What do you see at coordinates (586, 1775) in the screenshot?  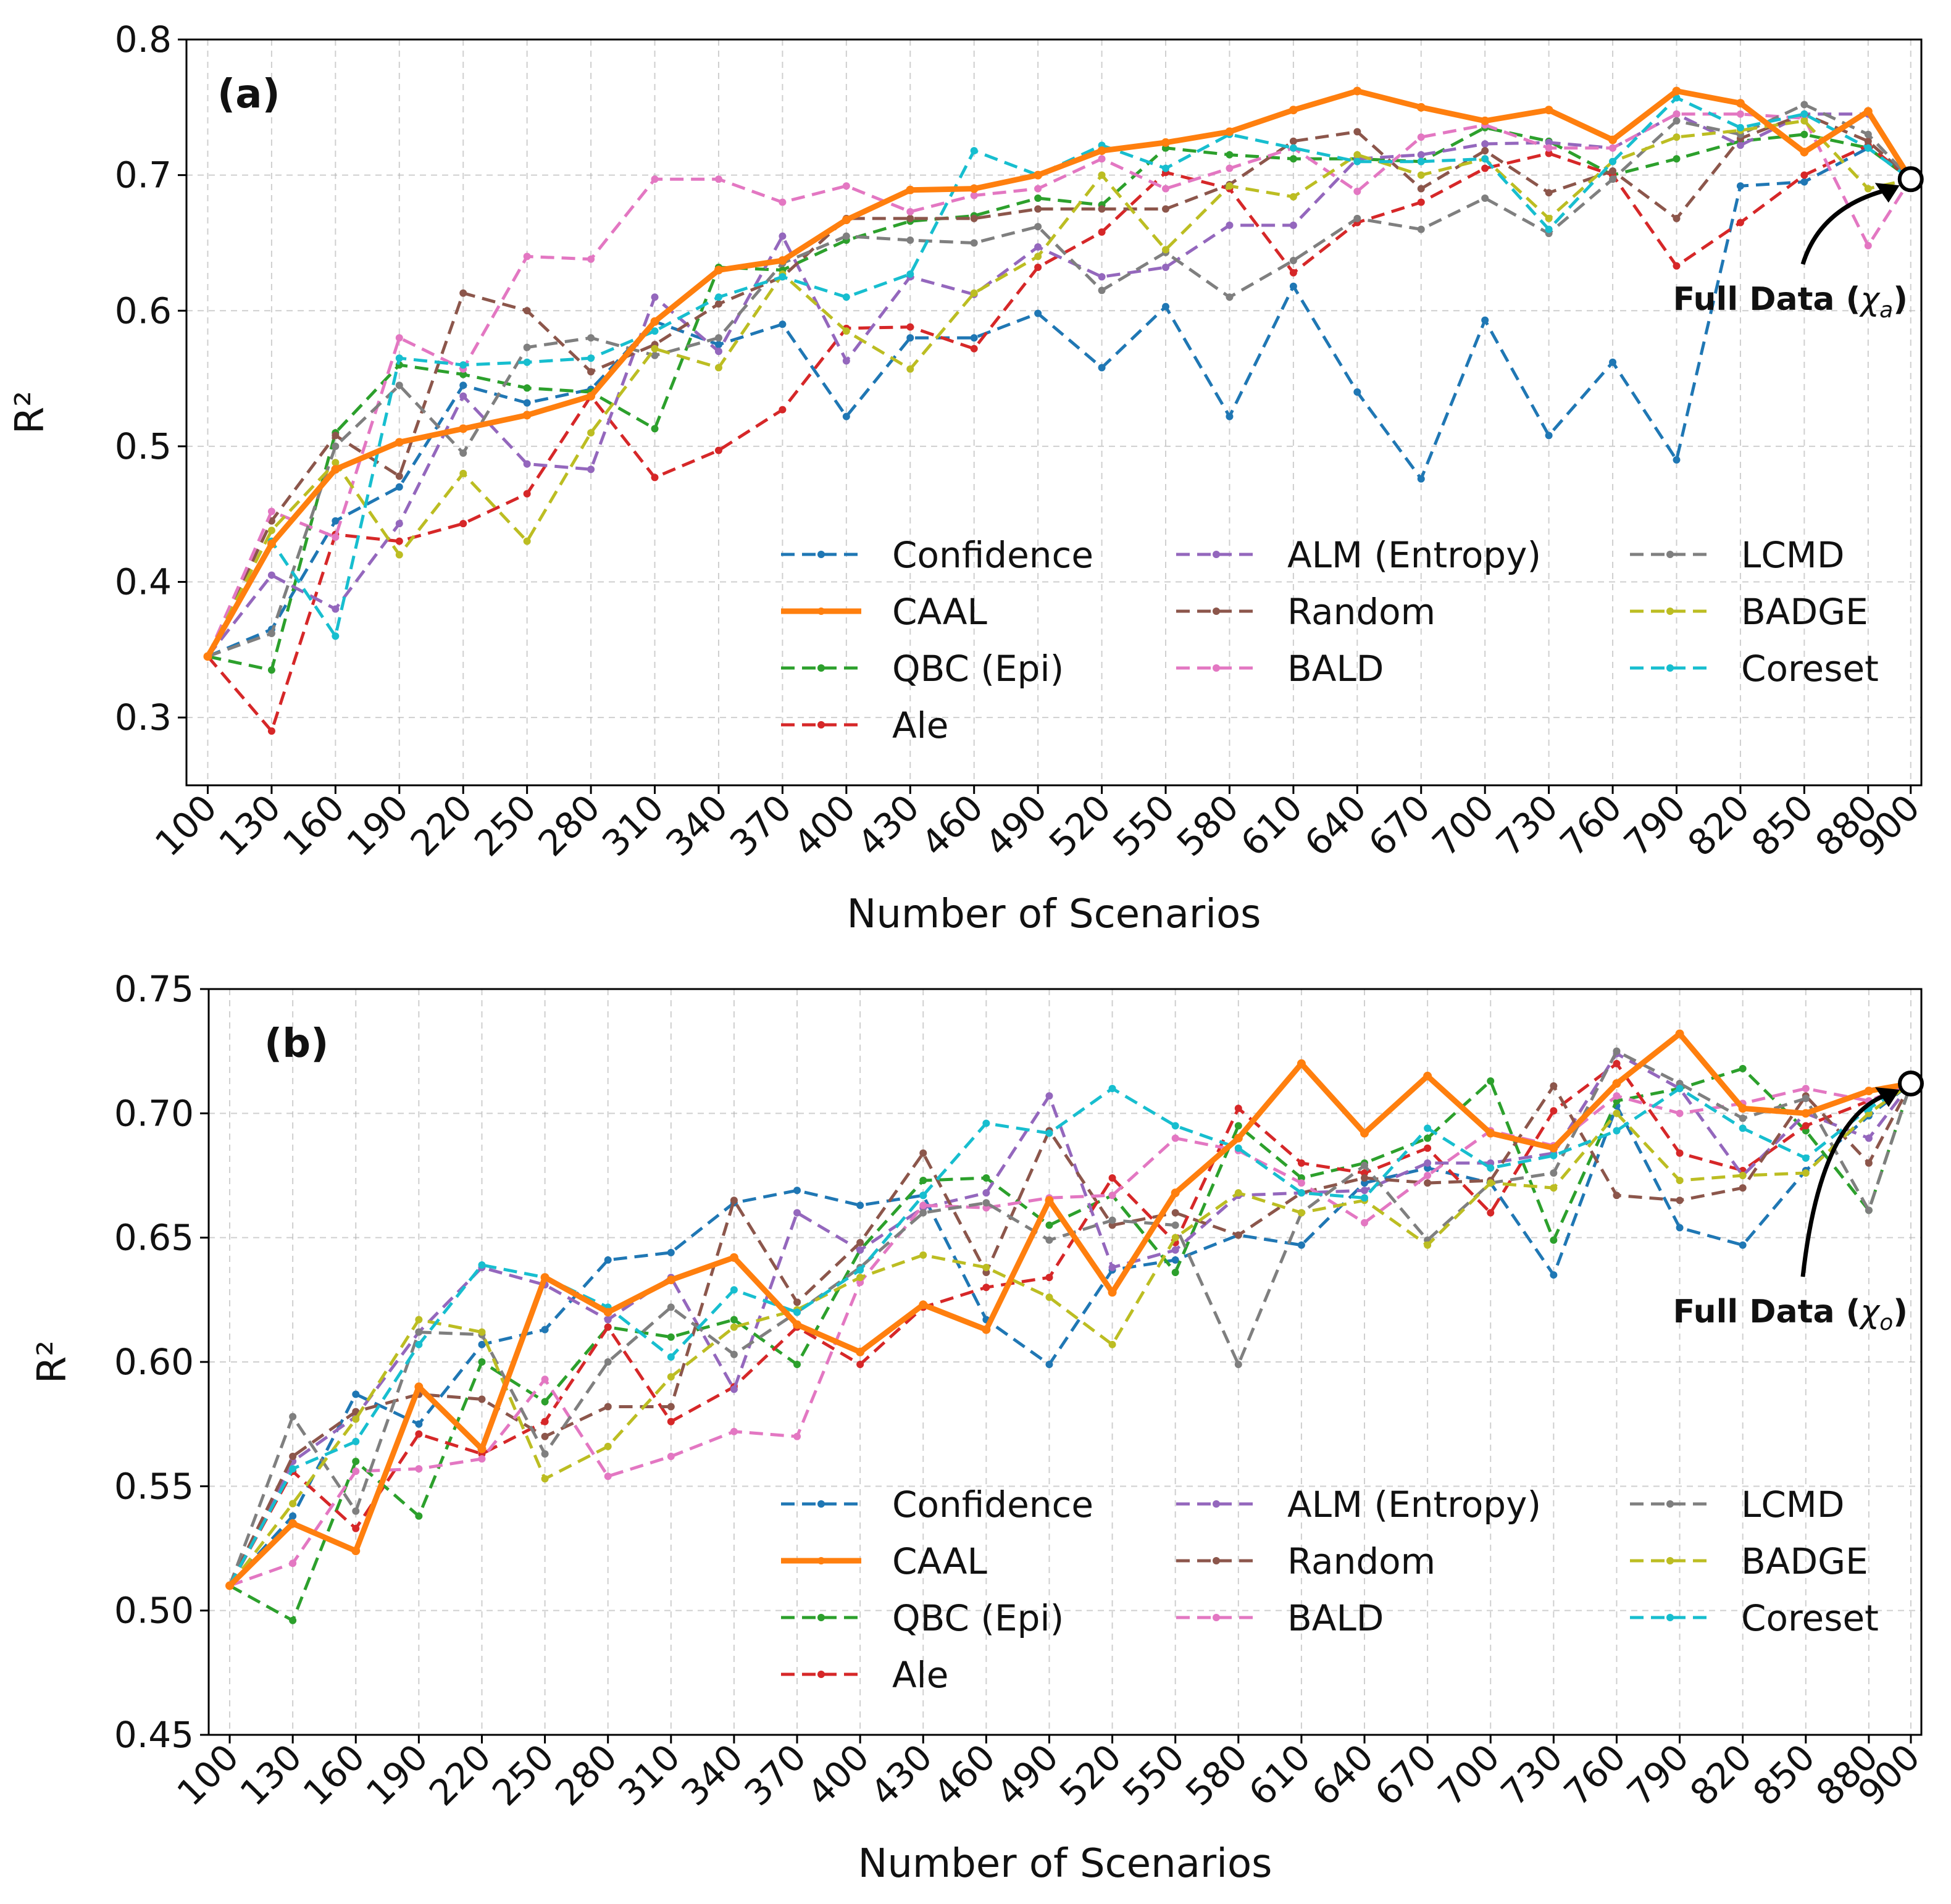 I see `x-tick-label: 280` at bounding box center [586, 1775].